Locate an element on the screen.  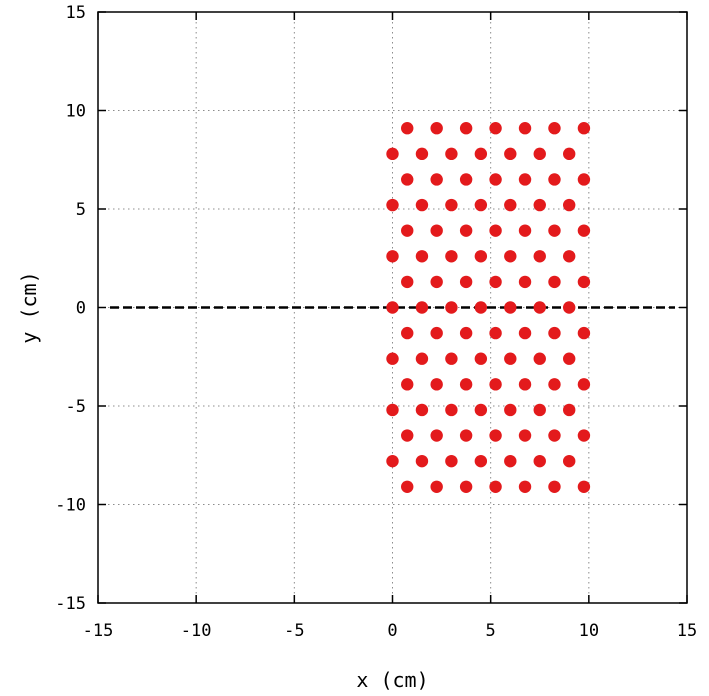
y-tick-label: -5 is located at coordinates (76, 407).